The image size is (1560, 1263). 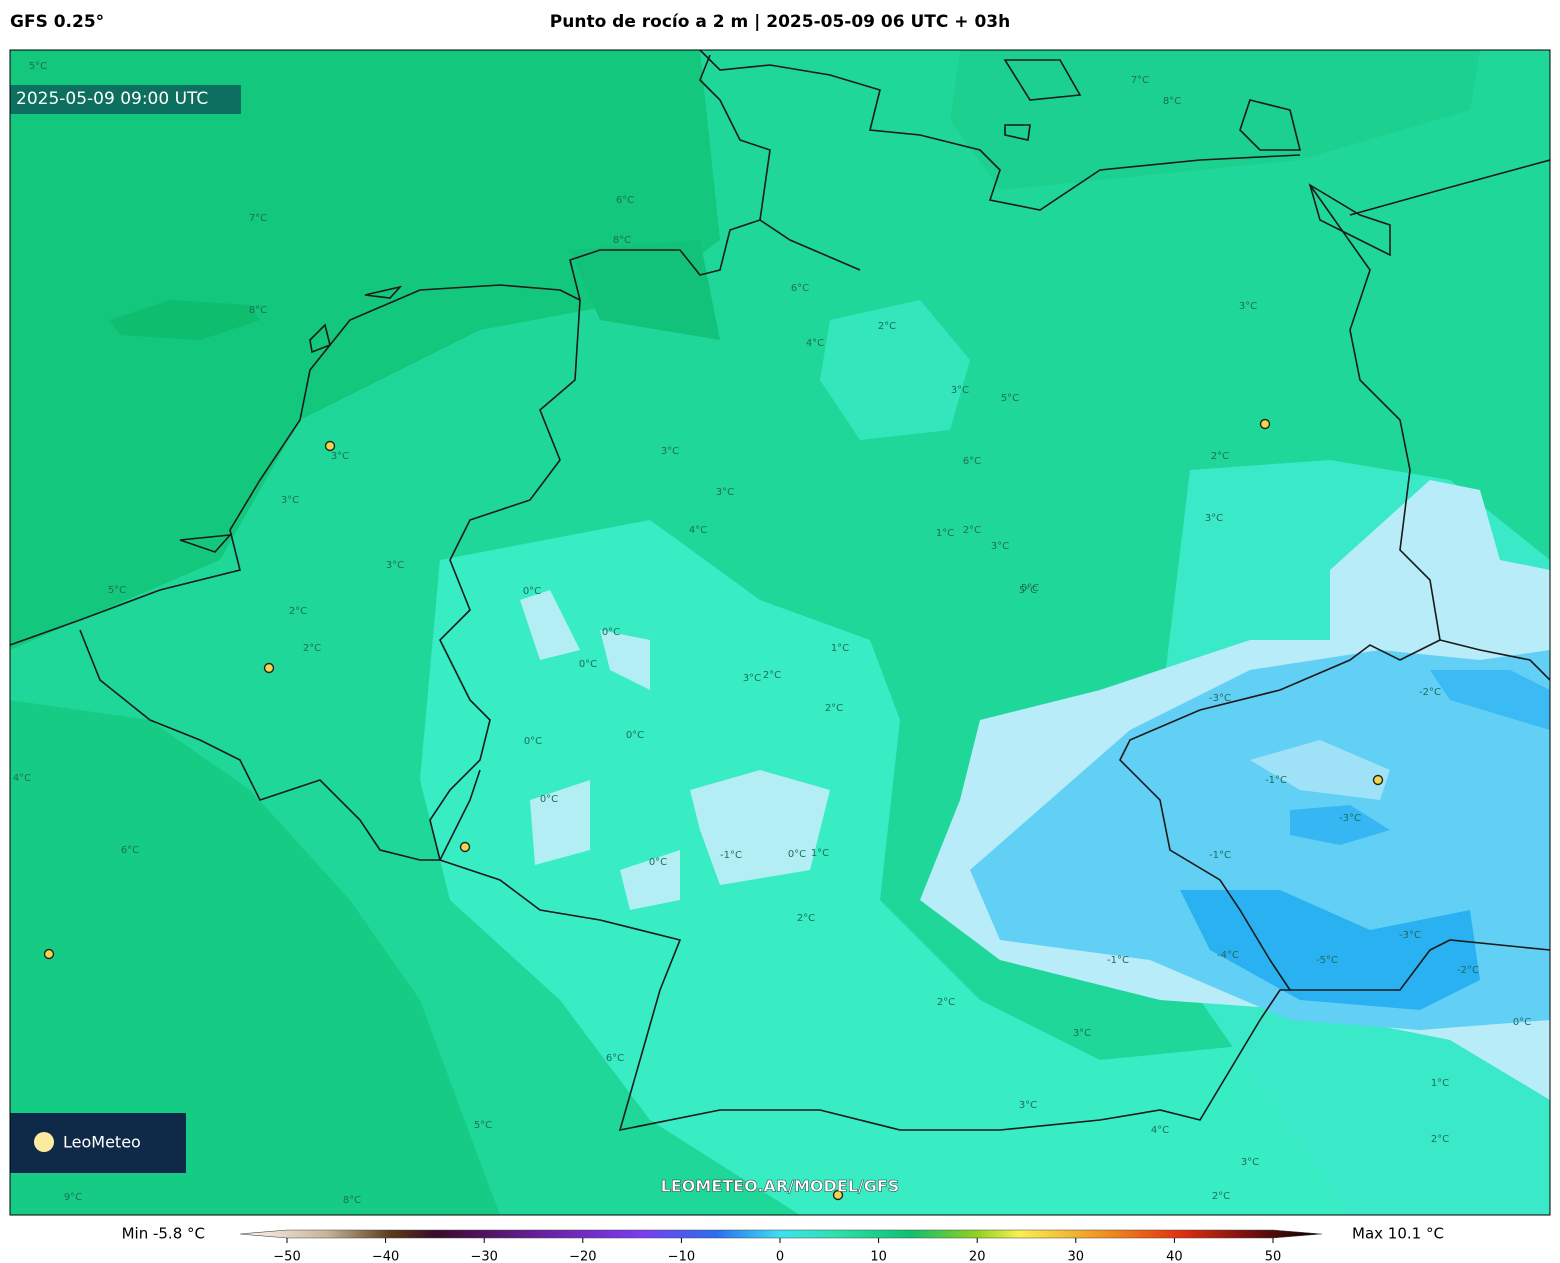 What do you see at coordinates (781, 1234) in the screenshot?
I see `colorbar` at bounding box center [781, 1234].